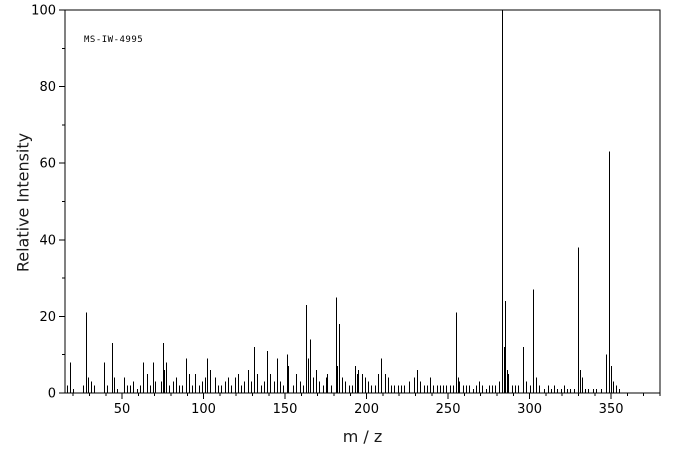 Image resolution: width=676 pixels, height=455 pixels. Describe the element at coordinates (366, 409) in the screenshot. I see `x-tick-label: 200` at that location.